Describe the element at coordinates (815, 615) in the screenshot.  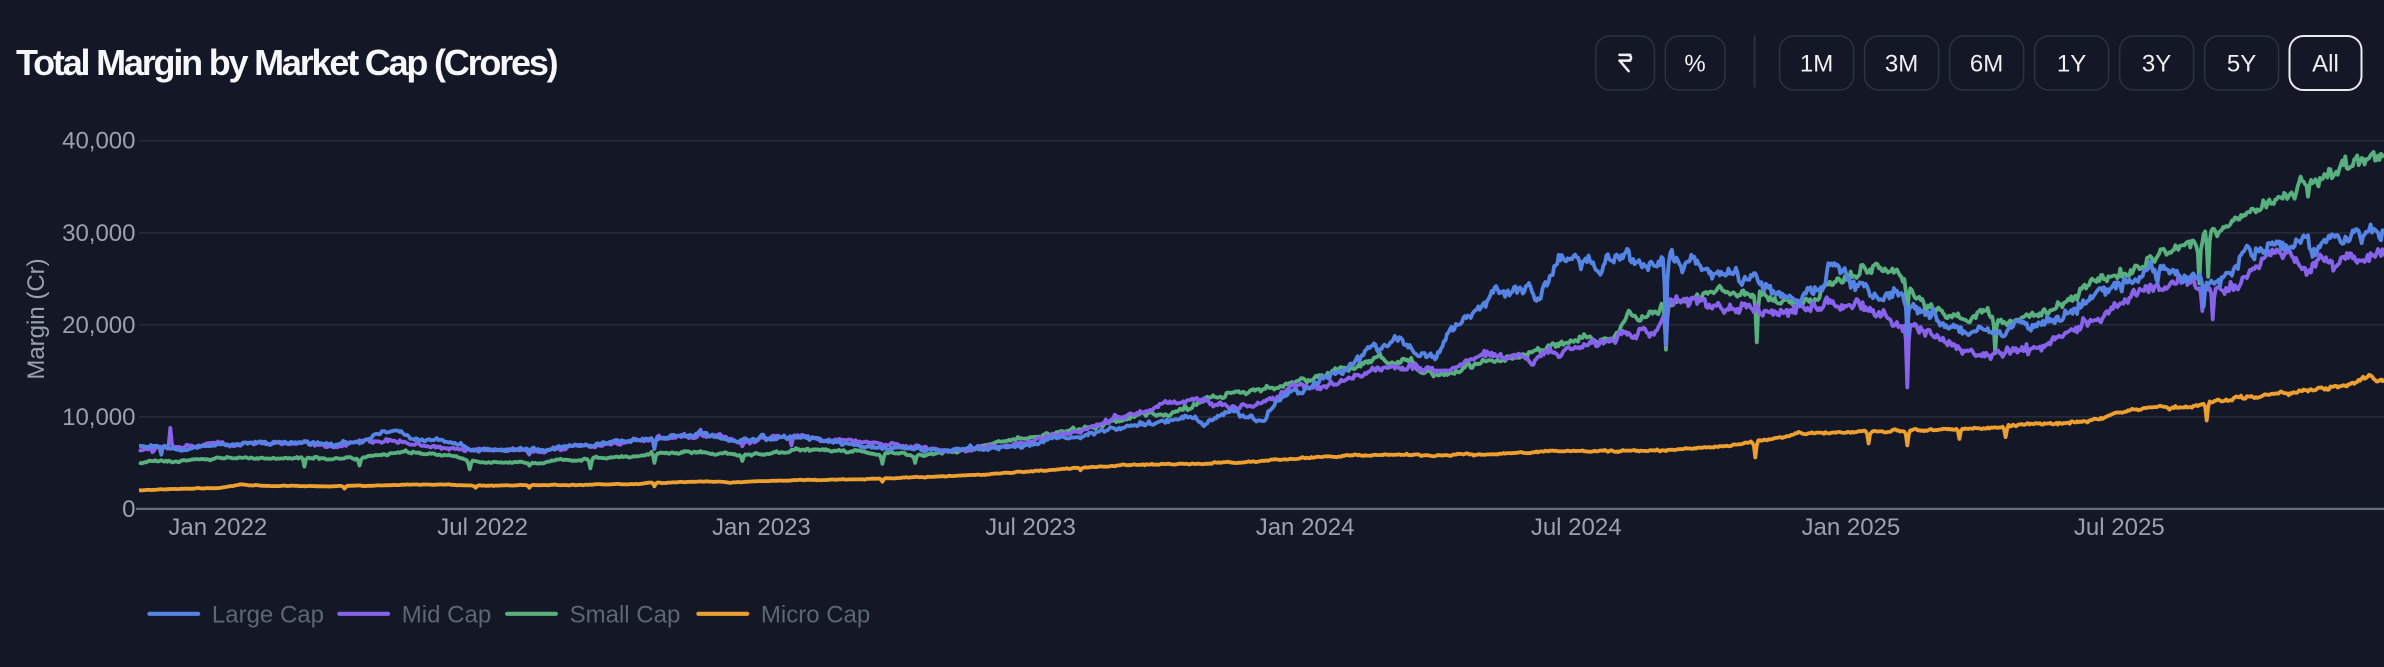
I see `svg-text: Micro Cap` at that location.